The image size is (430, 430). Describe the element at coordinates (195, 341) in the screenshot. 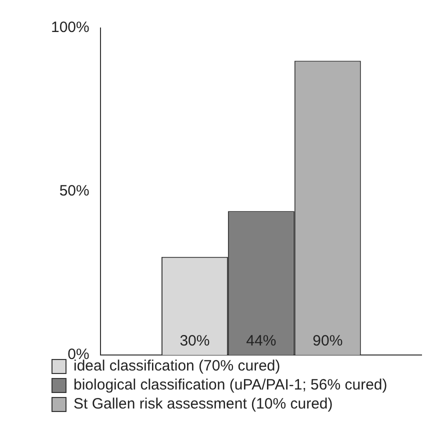

I see `data-label: 30%` at that location.